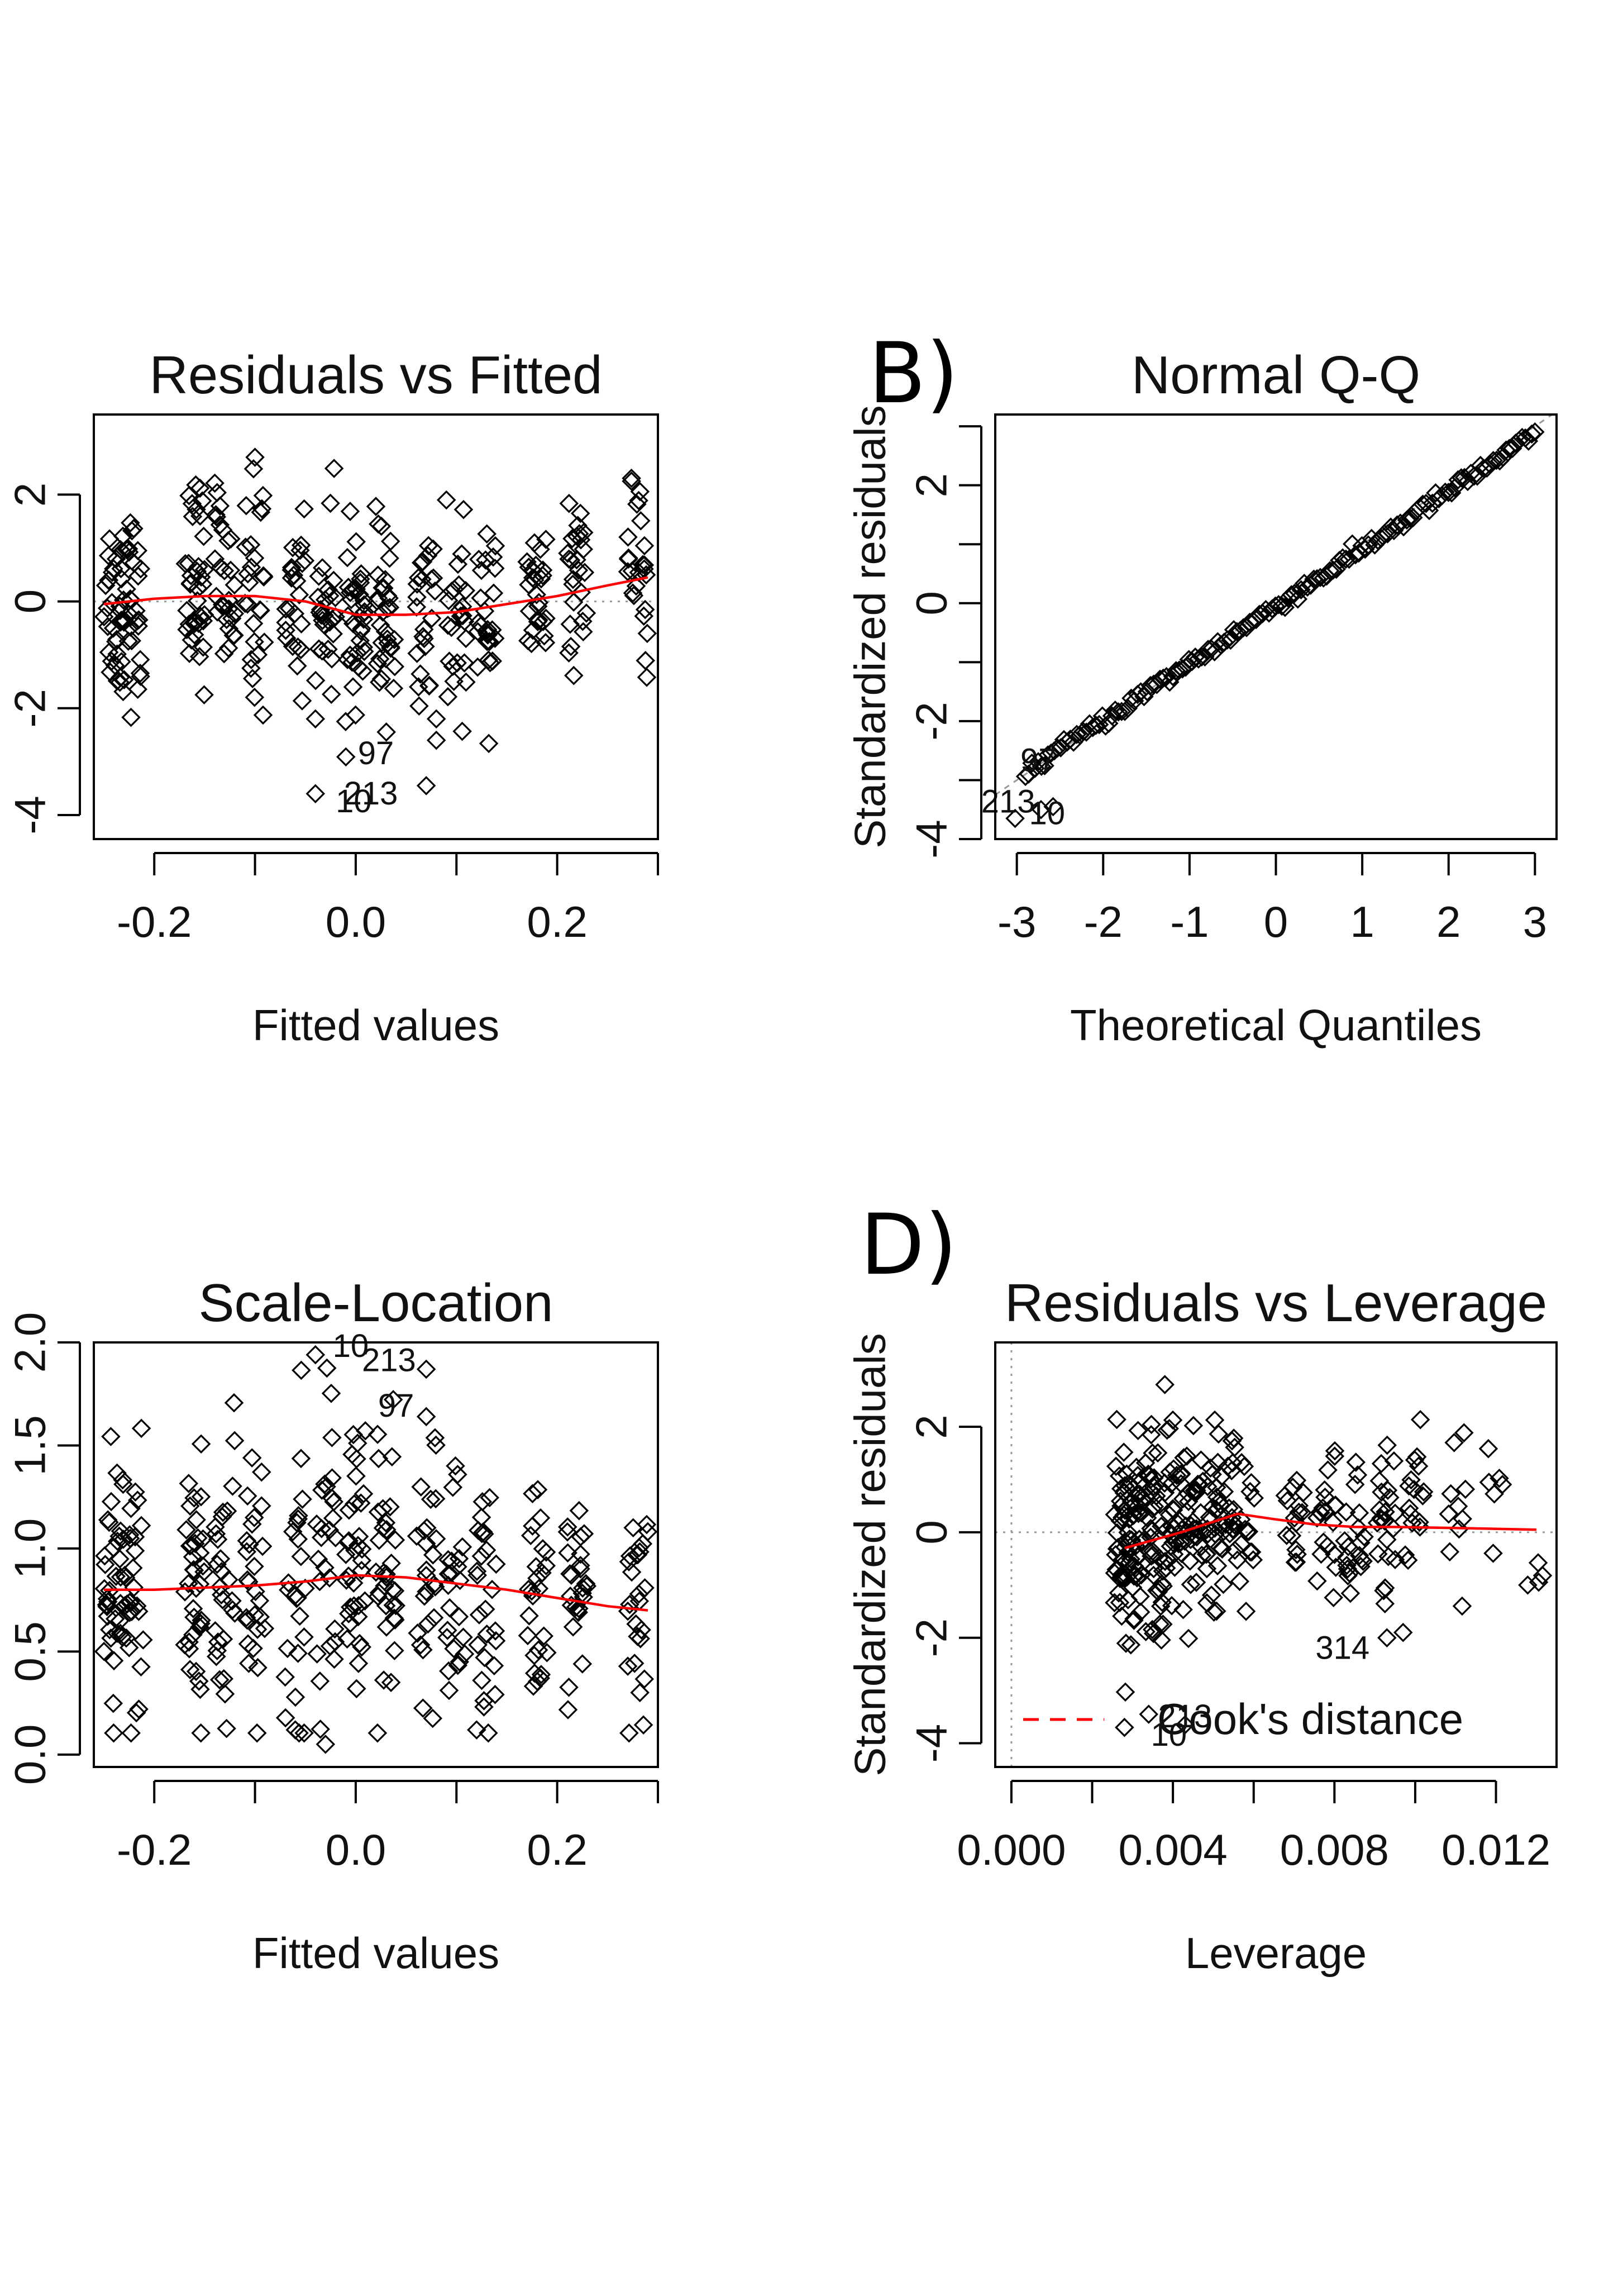  What do you see at coordinates (375, 1953) in the screenshot?
I see `x-axis-label: Fitted values` at bounding box center [375, 1953].